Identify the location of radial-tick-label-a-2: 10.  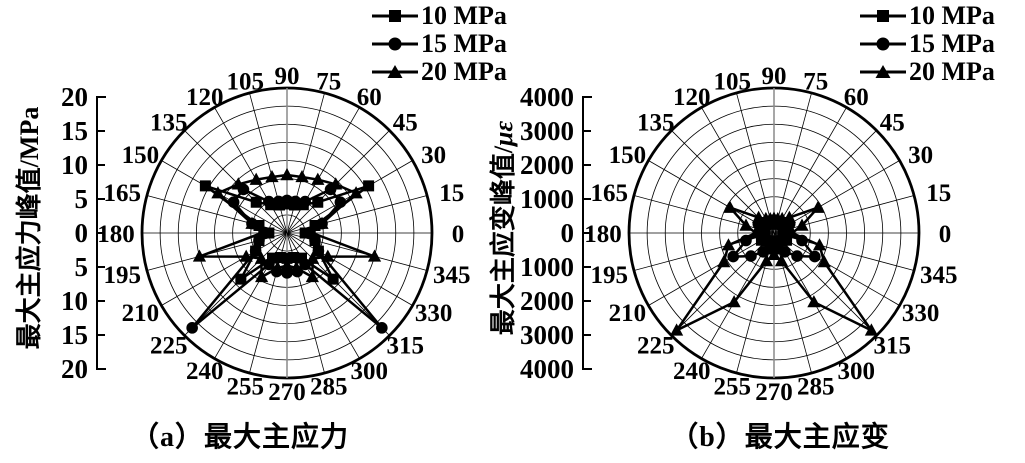
(74, 165).